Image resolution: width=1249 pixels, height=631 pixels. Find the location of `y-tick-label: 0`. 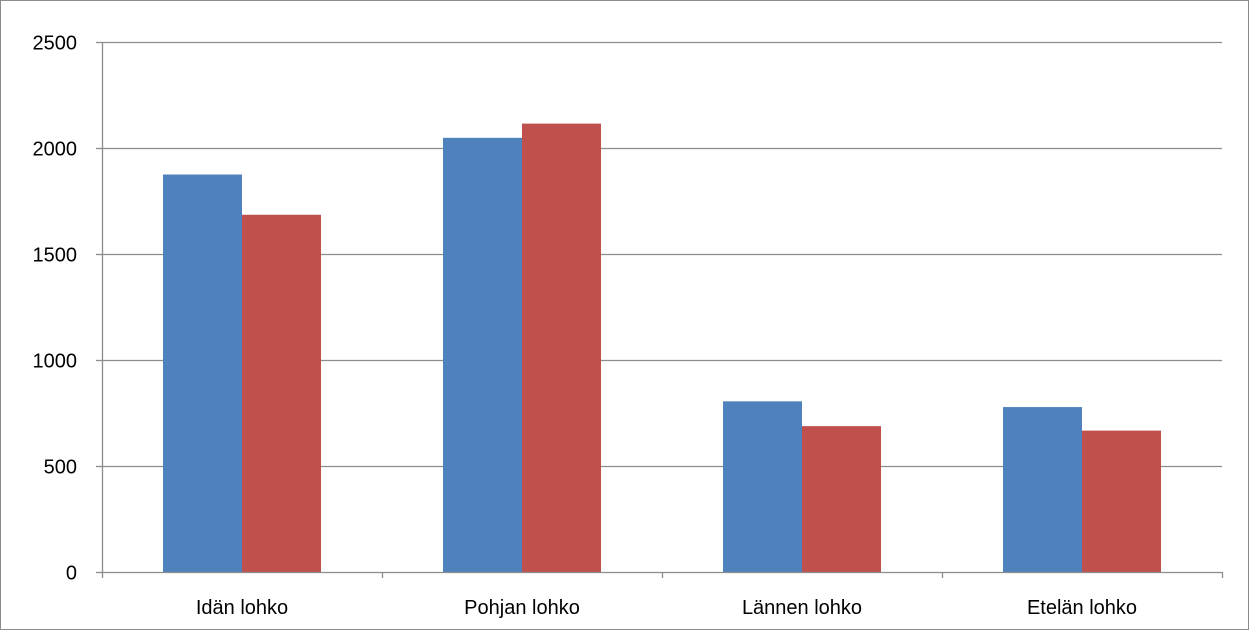

y-tick-label: 0 is located at coordinates (71, 574).